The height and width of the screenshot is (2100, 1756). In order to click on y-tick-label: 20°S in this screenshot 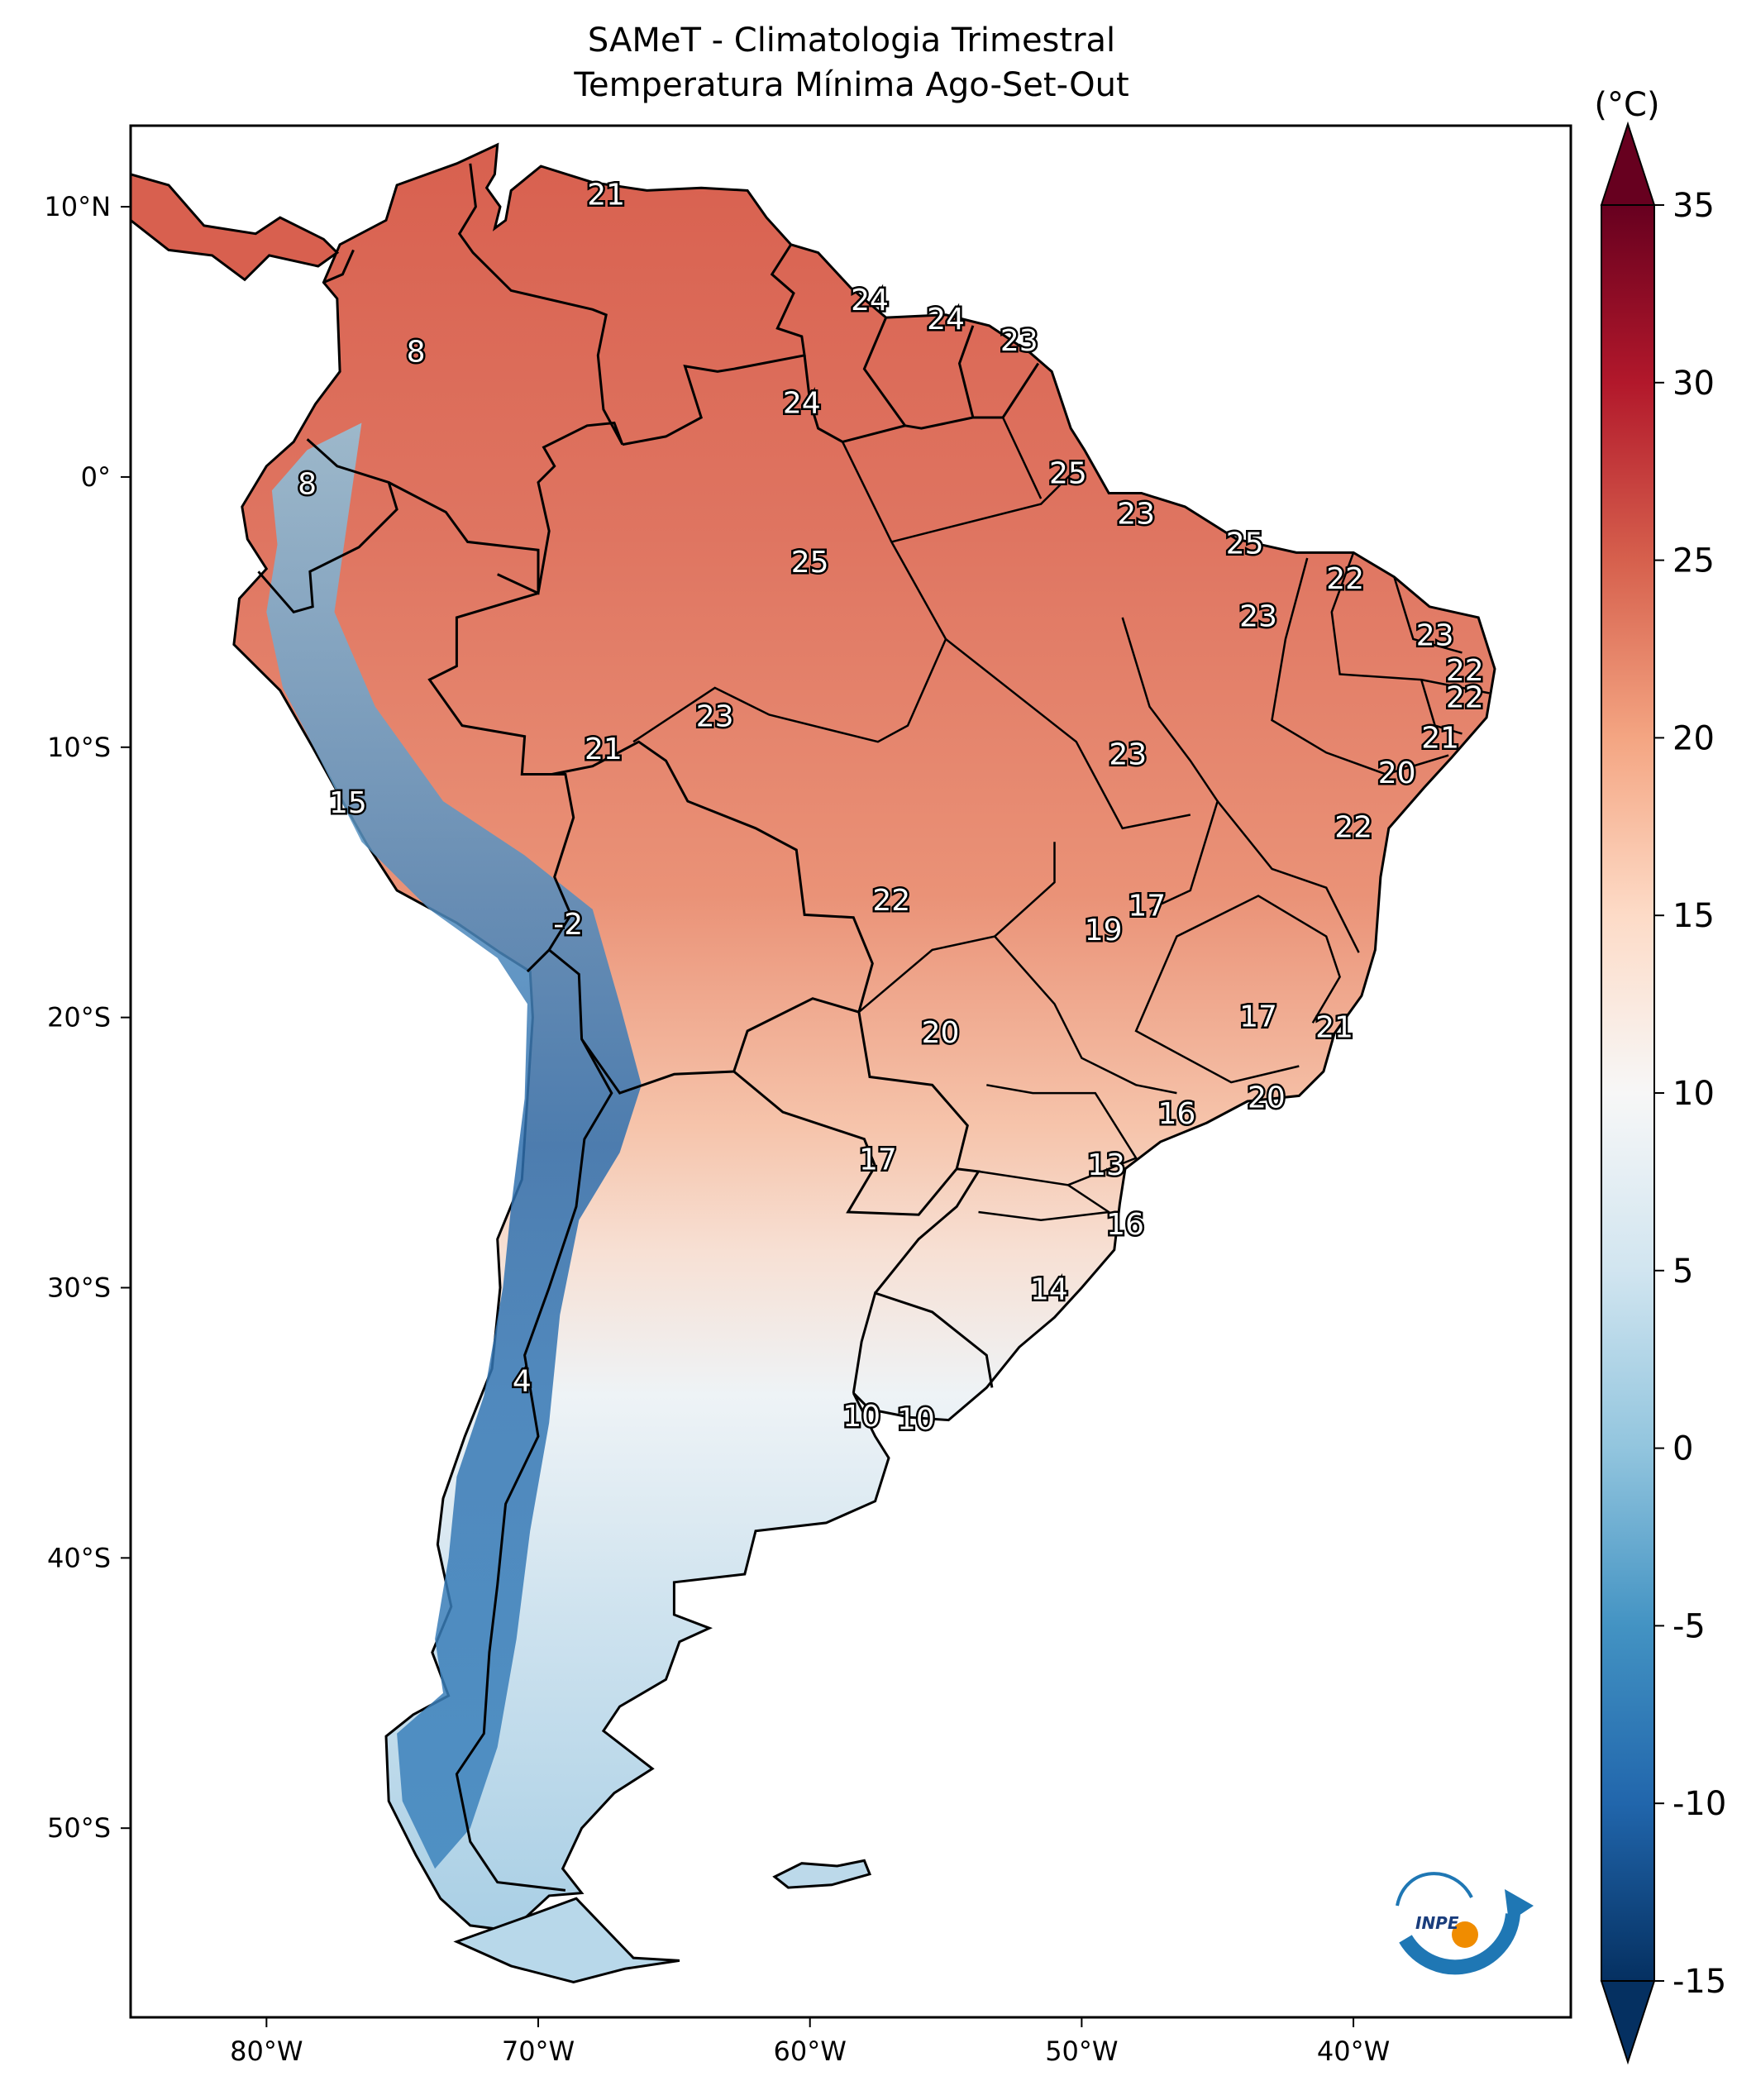, I will do `click(79, 1017)`.